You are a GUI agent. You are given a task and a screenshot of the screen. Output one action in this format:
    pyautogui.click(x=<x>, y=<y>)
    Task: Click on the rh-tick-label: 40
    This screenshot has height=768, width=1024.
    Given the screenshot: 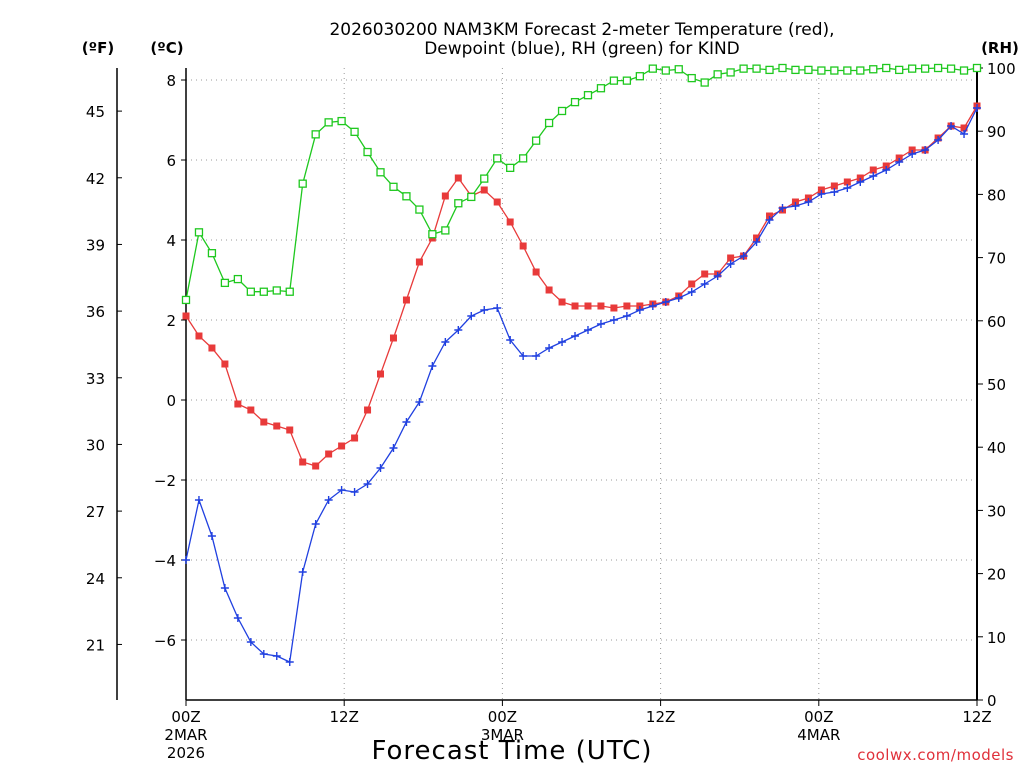 What is the action you would take?
    pyautogui.click(x=996, y=448)
    